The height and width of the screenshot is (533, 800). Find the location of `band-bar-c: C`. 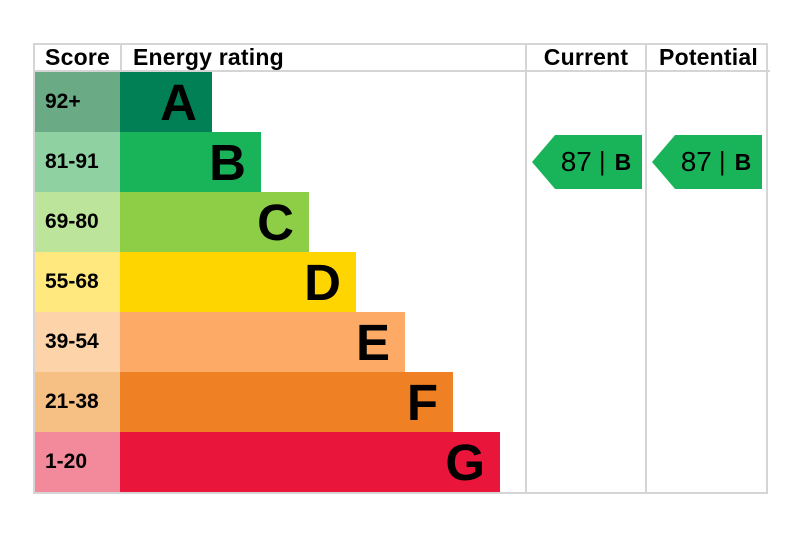

band-bar-c: C is located at coordinates (214, 222).